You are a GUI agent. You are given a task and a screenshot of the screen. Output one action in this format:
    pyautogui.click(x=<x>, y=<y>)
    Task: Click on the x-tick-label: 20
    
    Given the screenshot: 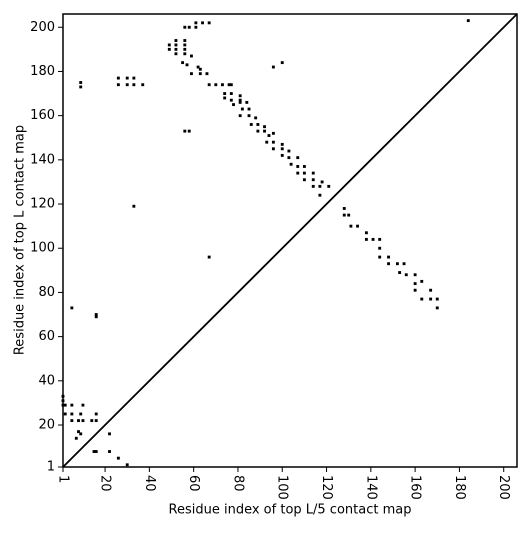 What is the action you would take?
    pyautogui.click(x=105, y=483)
    